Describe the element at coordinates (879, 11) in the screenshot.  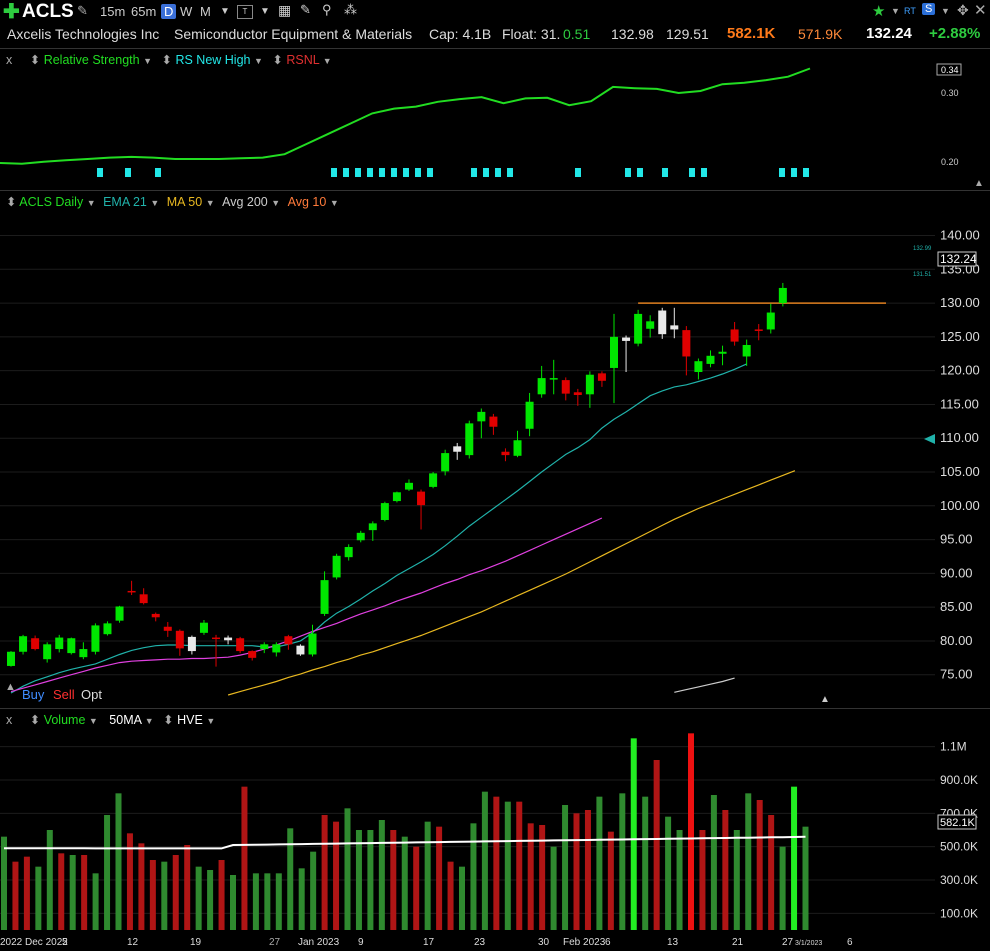
I see `star-icon: ★` at that location.